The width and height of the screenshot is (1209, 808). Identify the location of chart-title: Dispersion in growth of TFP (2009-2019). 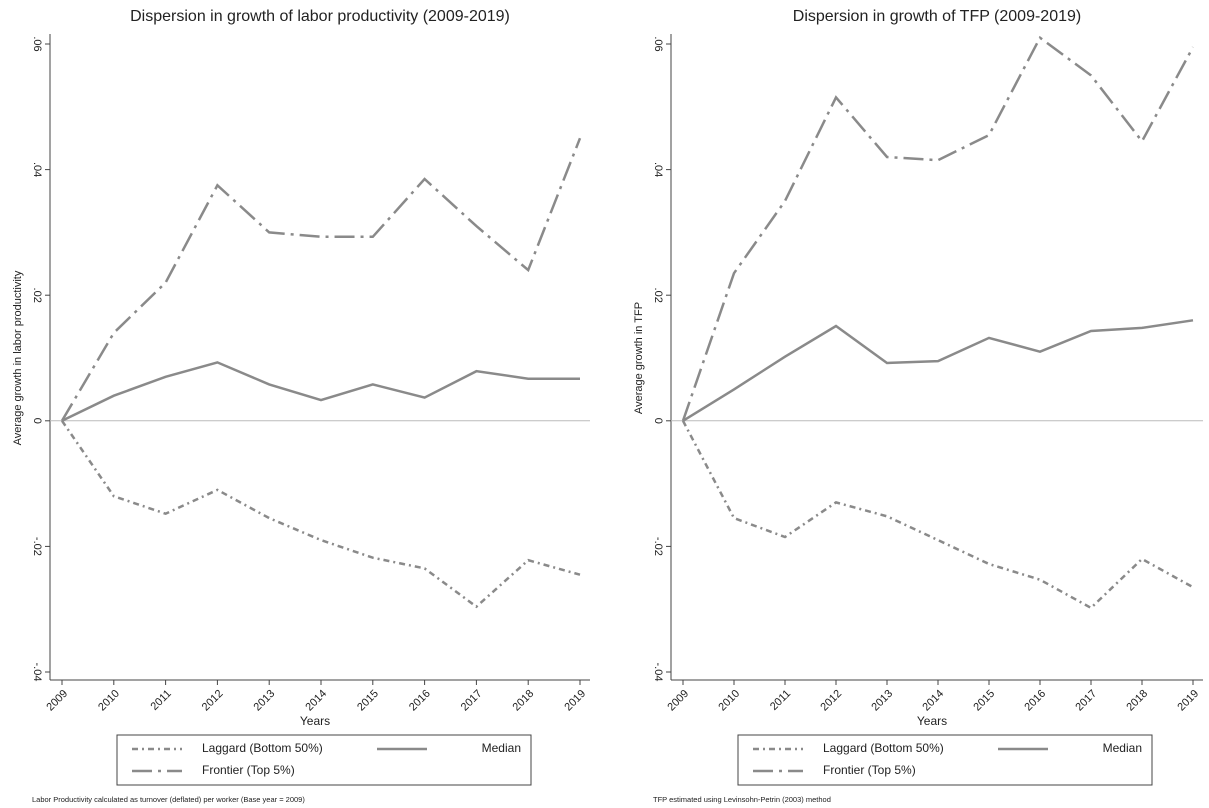
(937, 16).